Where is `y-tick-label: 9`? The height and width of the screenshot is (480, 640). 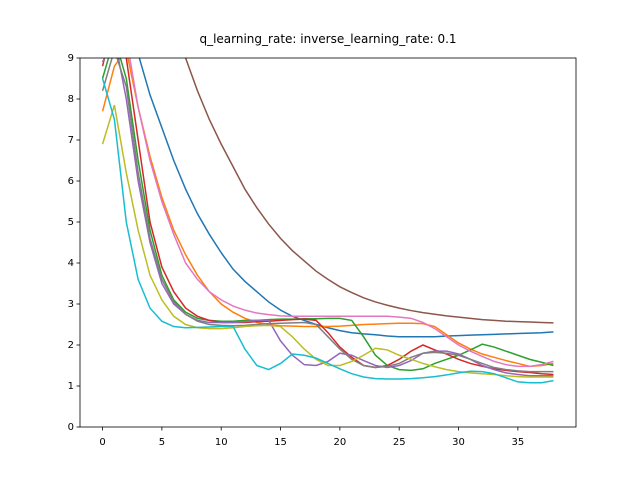 y-tick-label: 9 is located at coordinates (71, 58).